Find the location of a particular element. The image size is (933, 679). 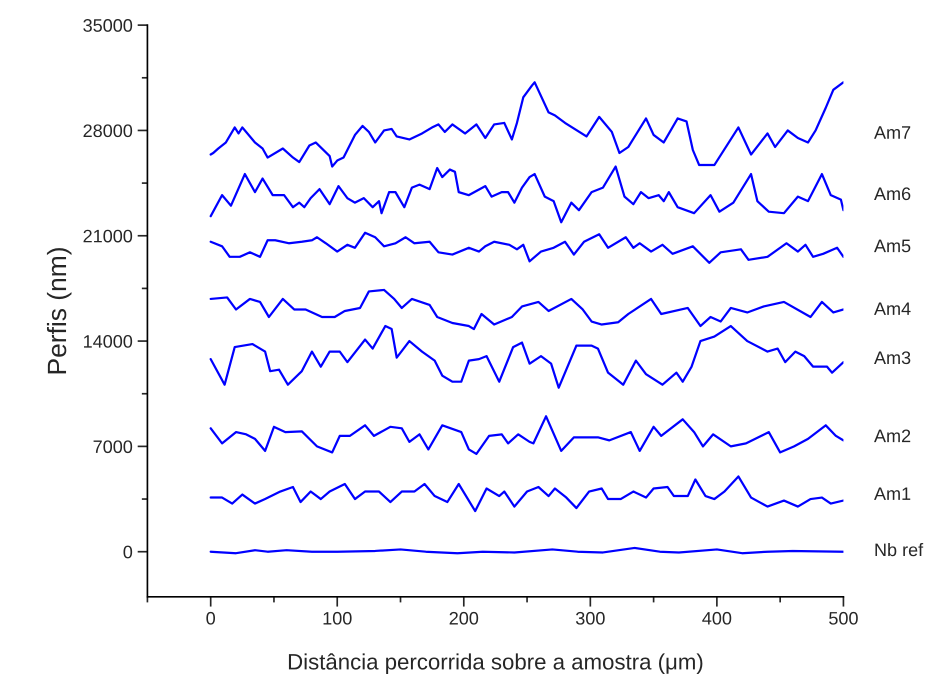

series-label: Am5 is located at coordinates (892, 246).